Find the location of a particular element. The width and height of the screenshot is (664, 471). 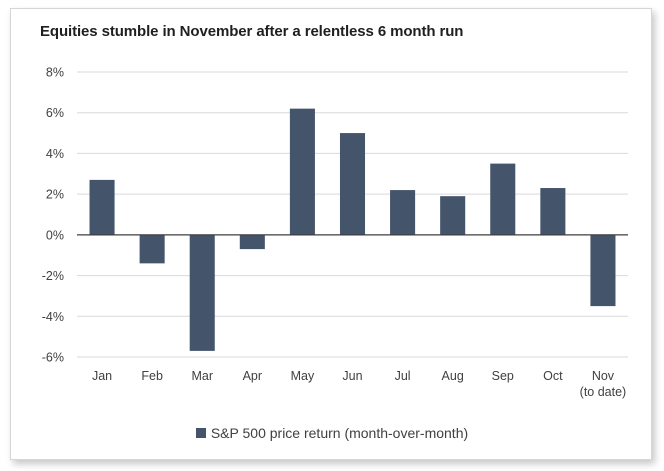

bar-sep is located at coordinates (503, 199).